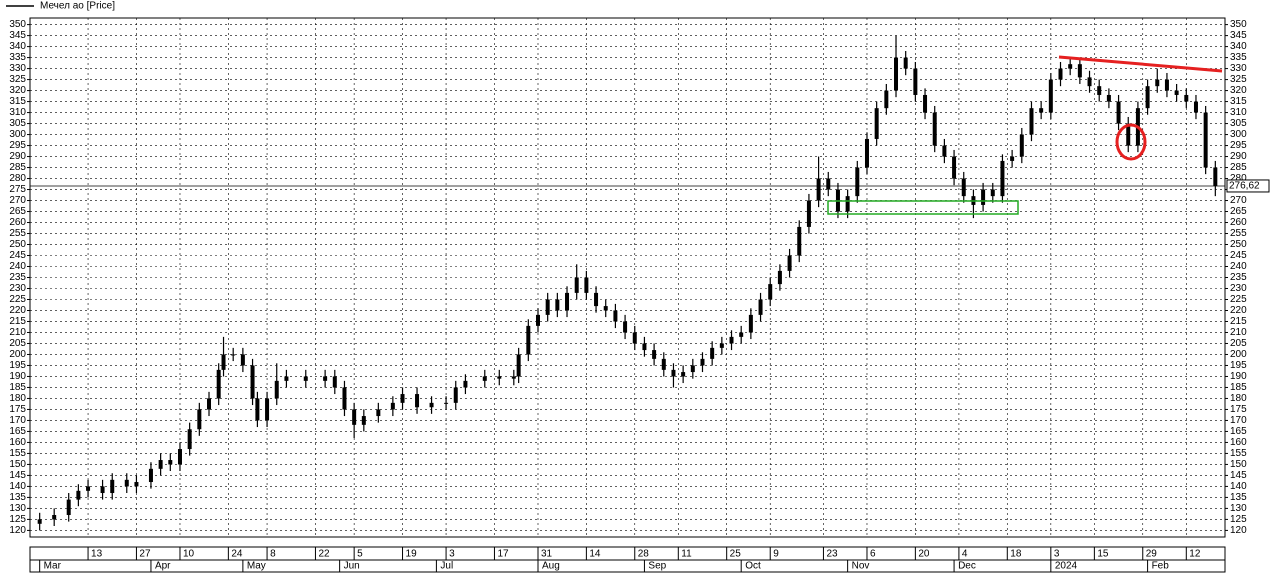 This screenshot has width=1280, height=585. Describe the element at coordinates (686, 554) in the screenshot. I see `x-tick-label: 11` at that location.